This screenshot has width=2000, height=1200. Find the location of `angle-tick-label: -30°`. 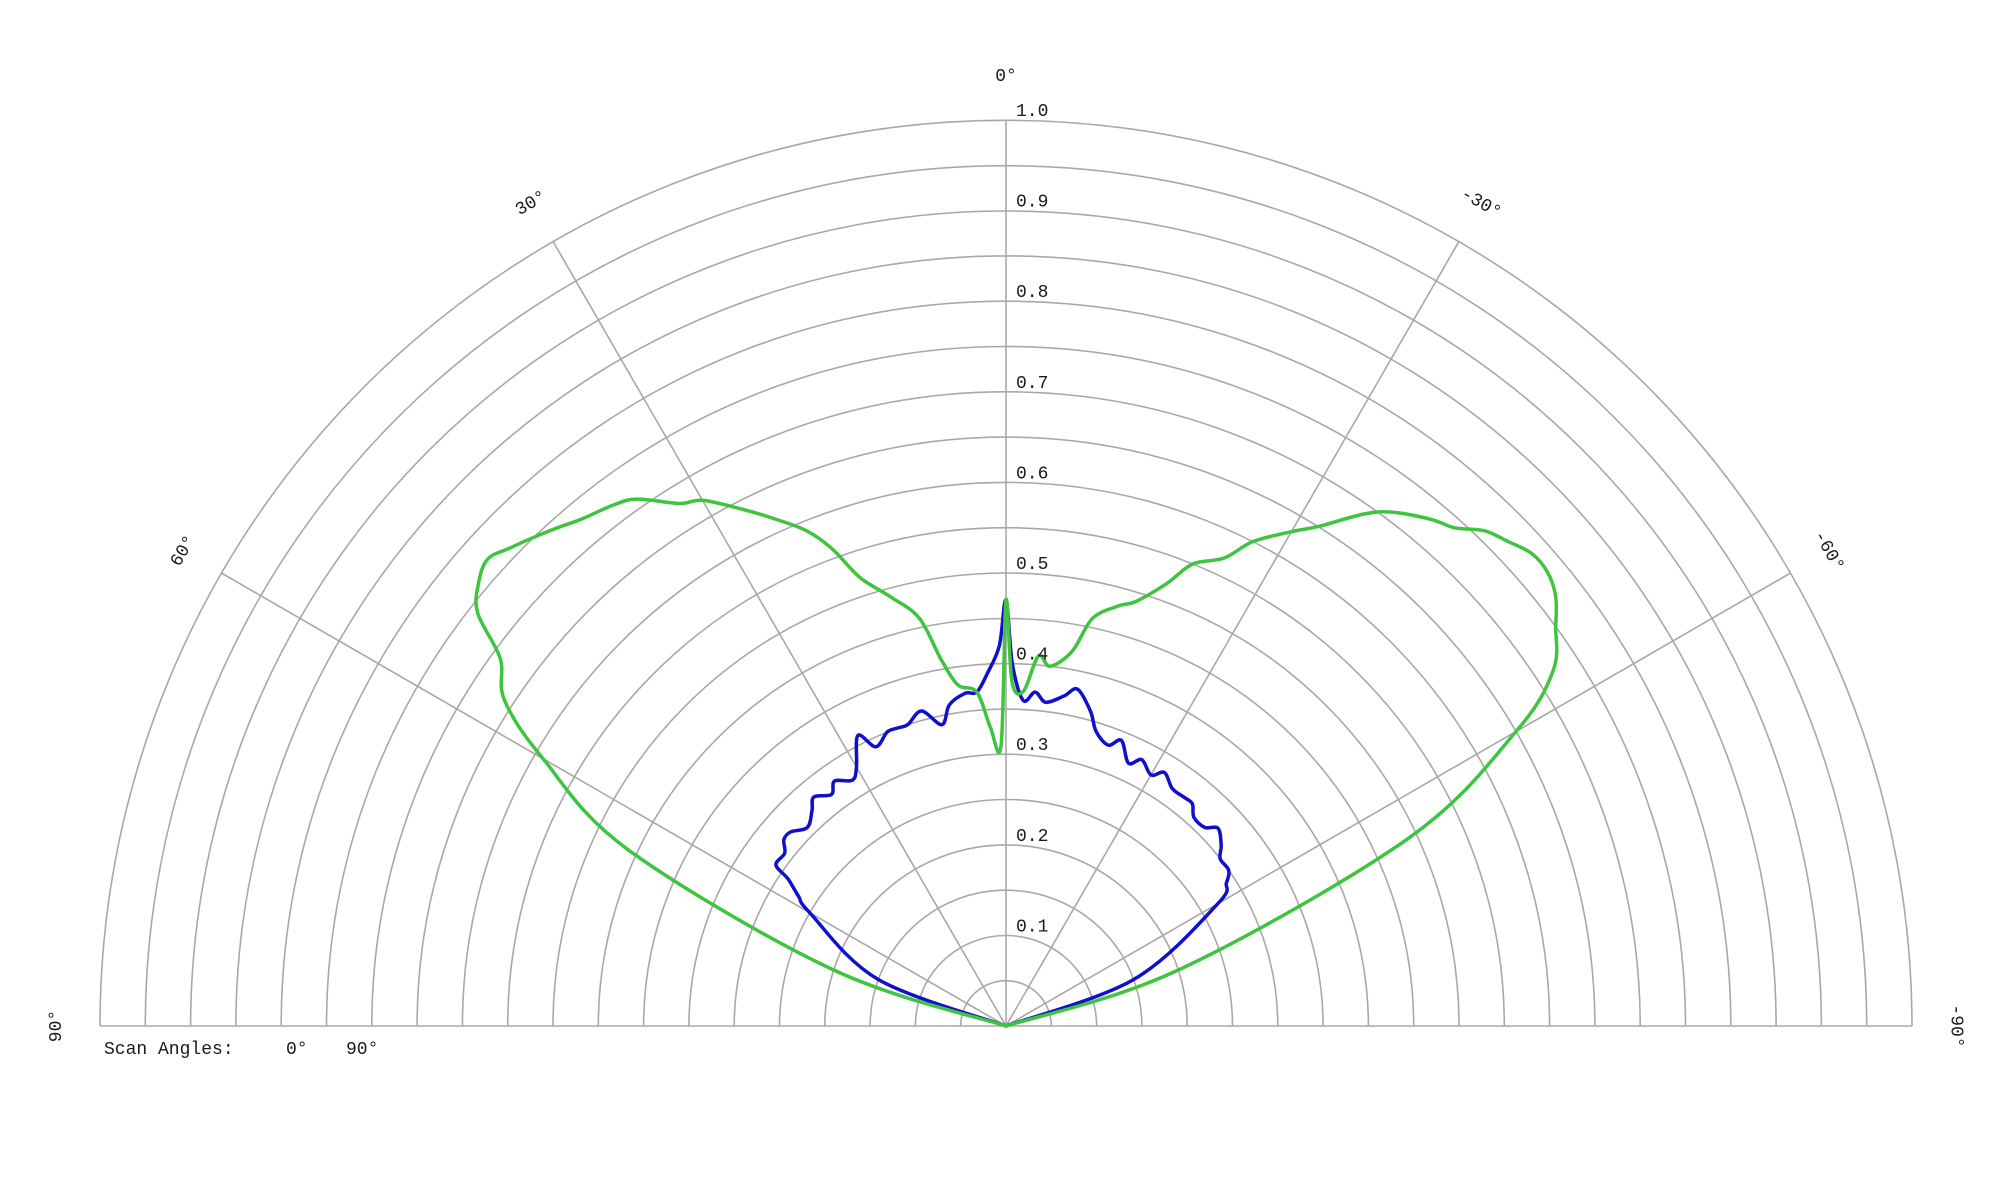

angle-tick-label: -30° is located at coordinates (1480, 203).